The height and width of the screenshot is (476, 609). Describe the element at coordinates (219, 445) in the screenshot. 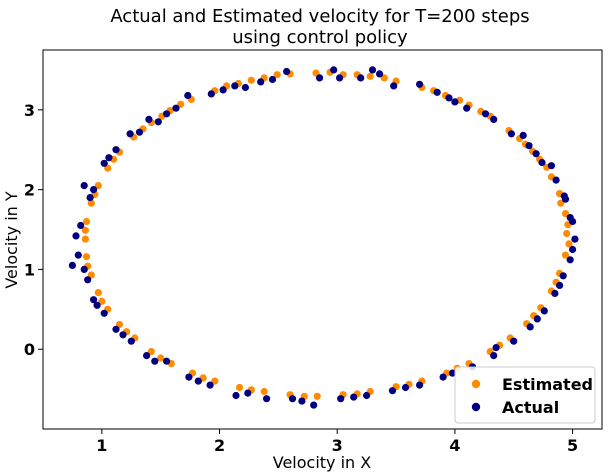

I see `x-tick-label-1: 2` at that location.